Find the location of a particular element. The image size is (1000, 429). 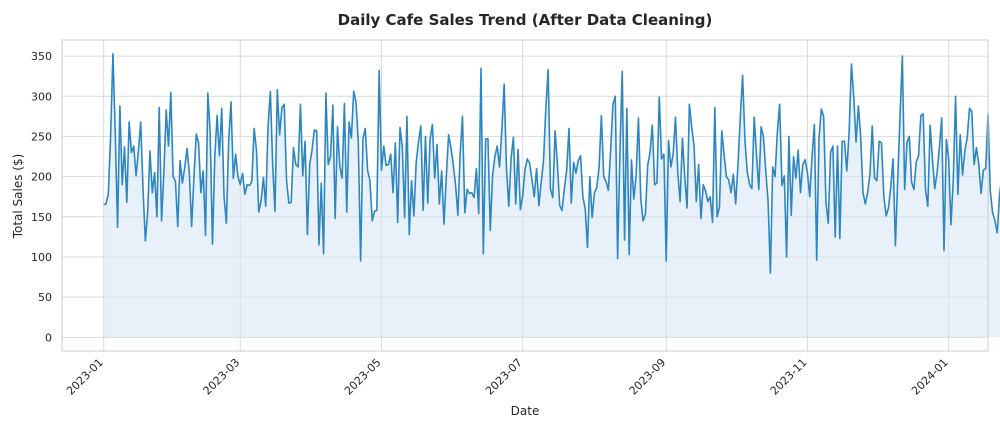

y-tick-label: 250 is located at coordinates (41, 136).